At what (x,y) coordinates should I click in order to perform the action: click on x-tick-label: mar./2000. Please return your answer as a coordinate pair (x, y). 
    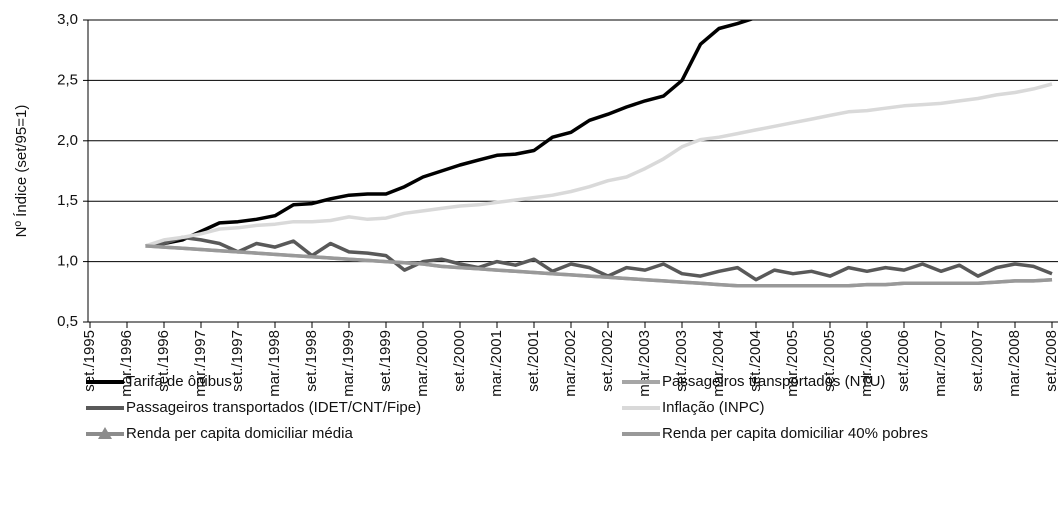
    Looking at the image, I should click on (422, 363).